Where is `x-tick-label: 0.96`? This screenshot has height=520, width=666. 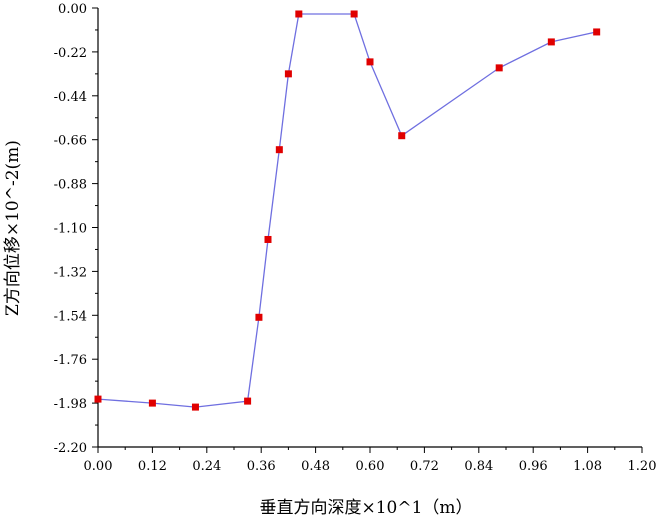 x-tick-label: 0.96 is located at coordinates (533, 466).